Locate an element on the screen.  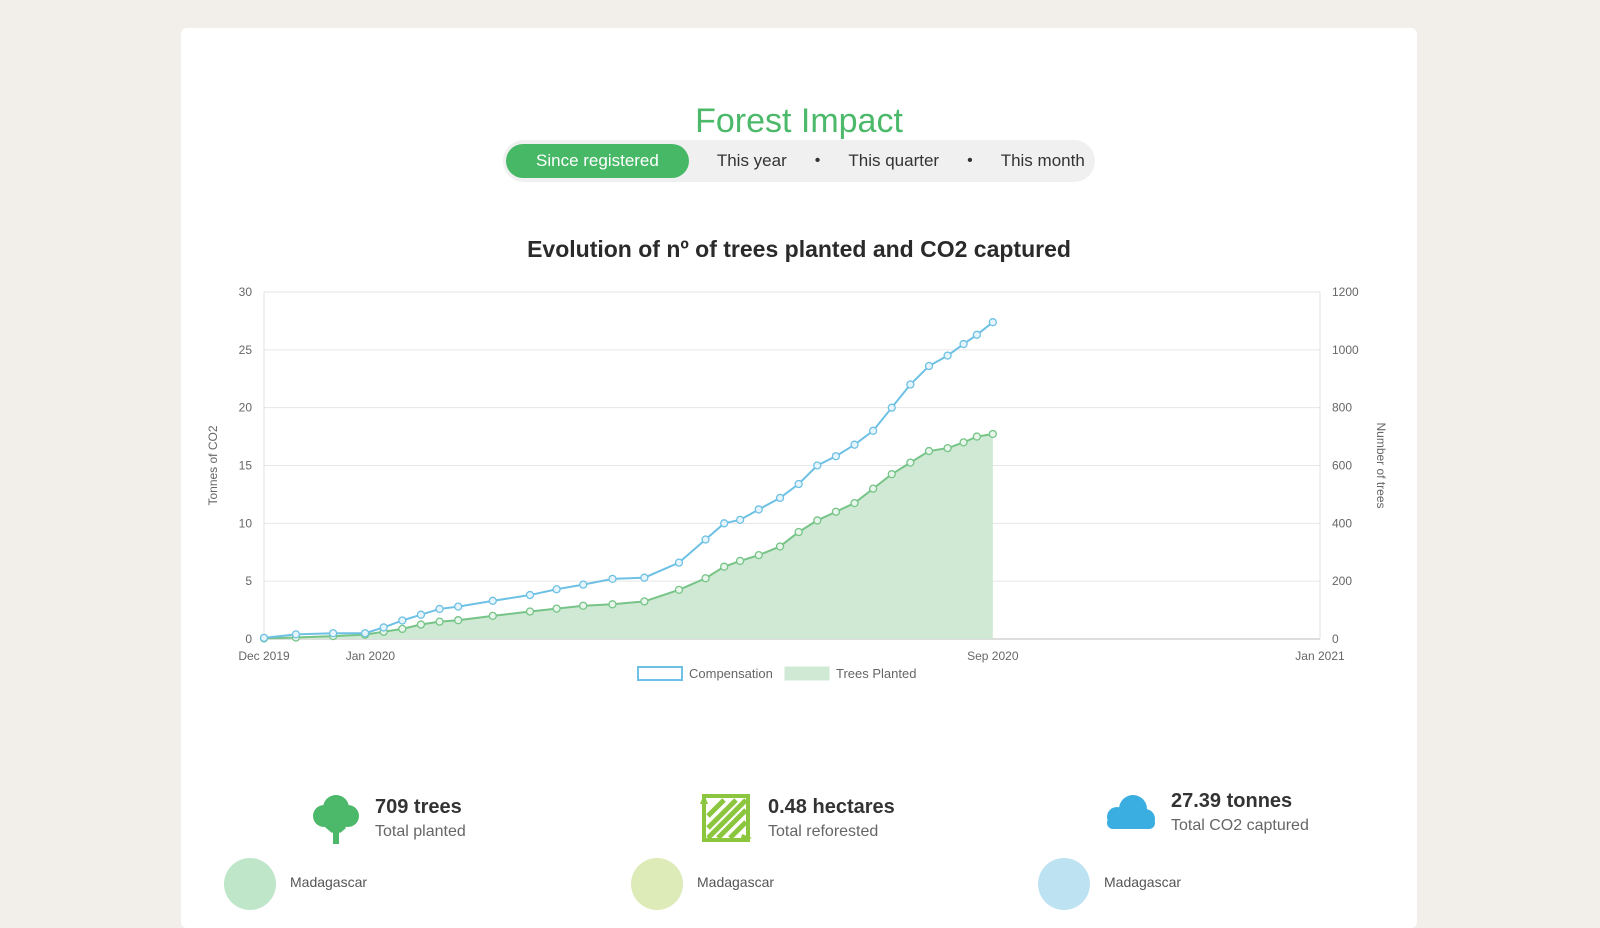
stat-trees: 709 trees Total planted is located at coordinates (388, 818).